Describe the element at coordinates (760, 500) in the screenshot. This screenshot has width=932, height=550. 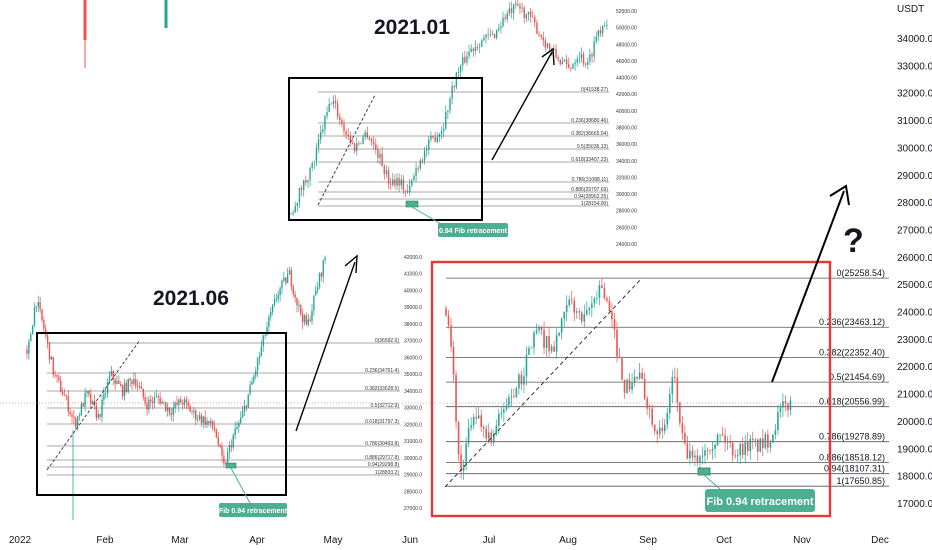
I see `main-callout` at that location.